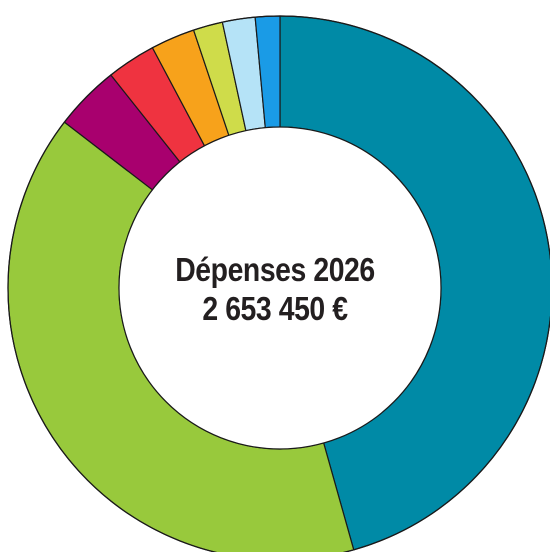 The height and width of the screenshot is (552, 550). What do you see at coordinates (275, 308) in the screenshot?
I see `chart-total-value: 2 653 450 €` at bounding box center [275, 308].